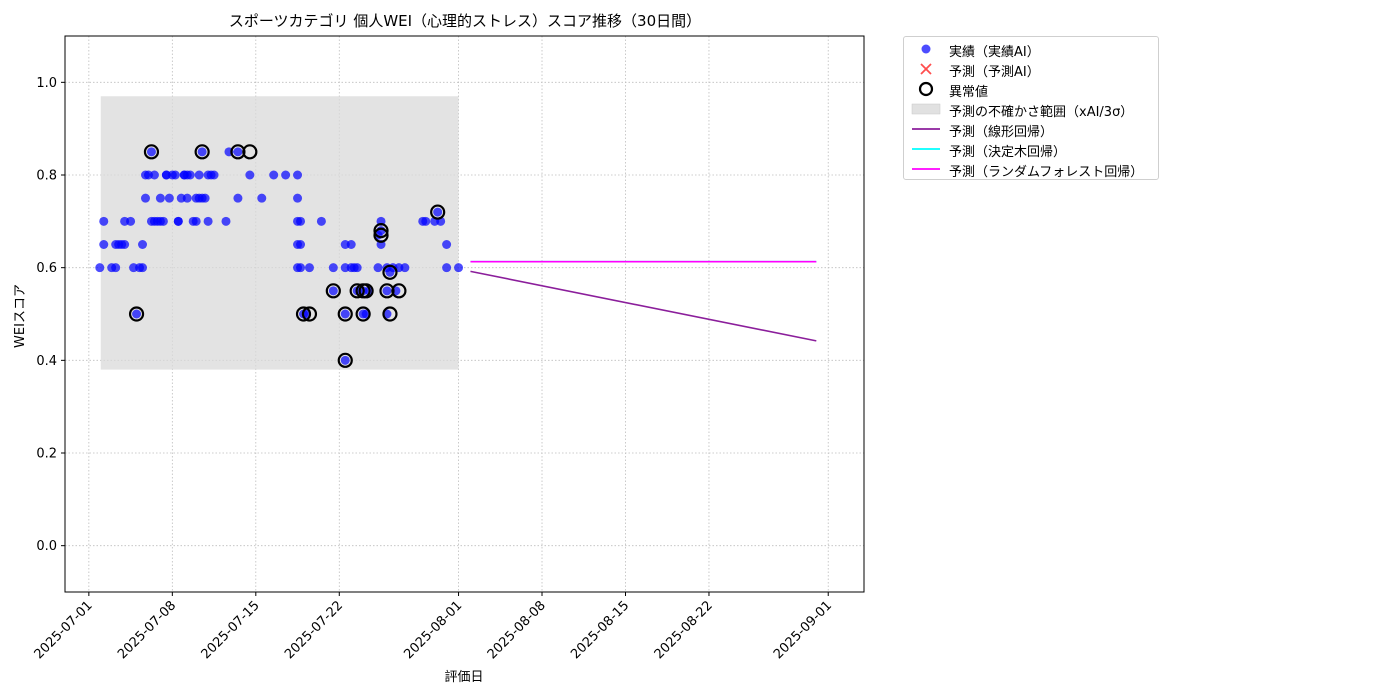 The image size is (1400, 700). I want to click on legend-label-predicted: 予測（予測AI）, so click(994, 72).